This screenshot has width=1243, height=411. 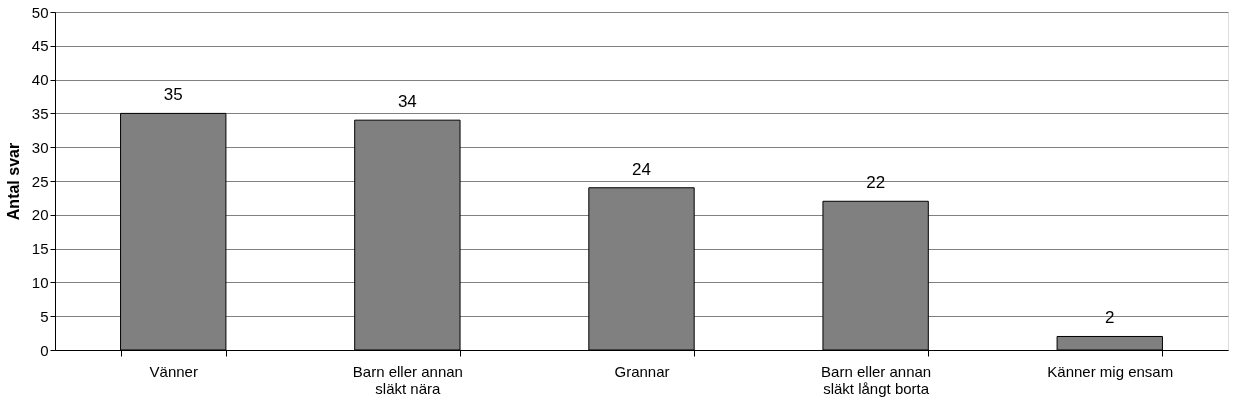 I want to click on y-tick-label: 45, so click(x=40, y=46).